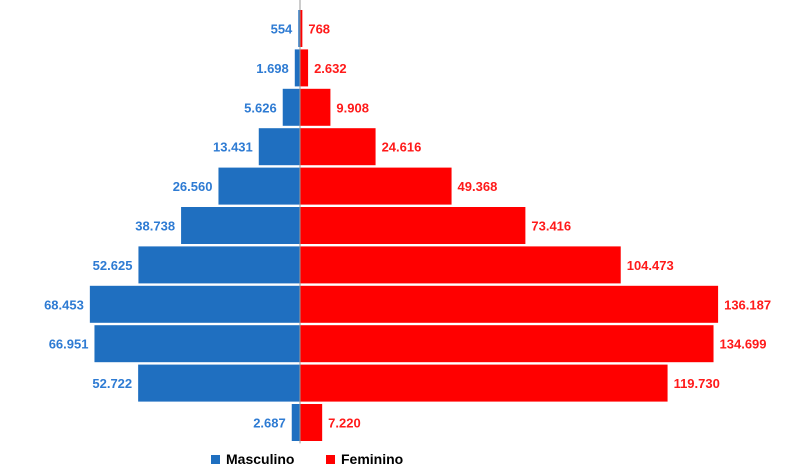  I want to click on data-label-masculino: 5.626, so click(260, 107).